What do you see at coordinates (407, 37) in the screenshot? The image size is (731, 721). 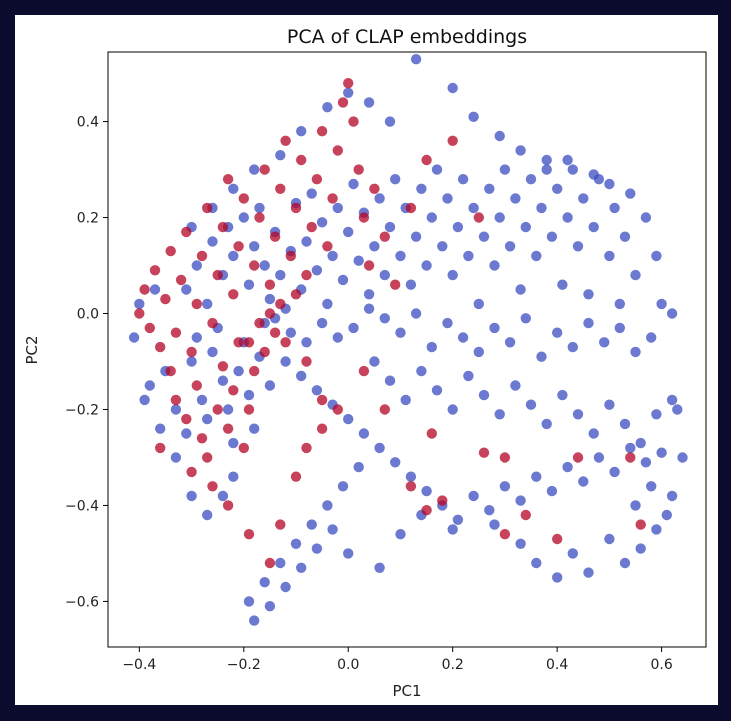 I see `chart-title: PCA of CLAP embeddings` at bounding box center [407, 37].